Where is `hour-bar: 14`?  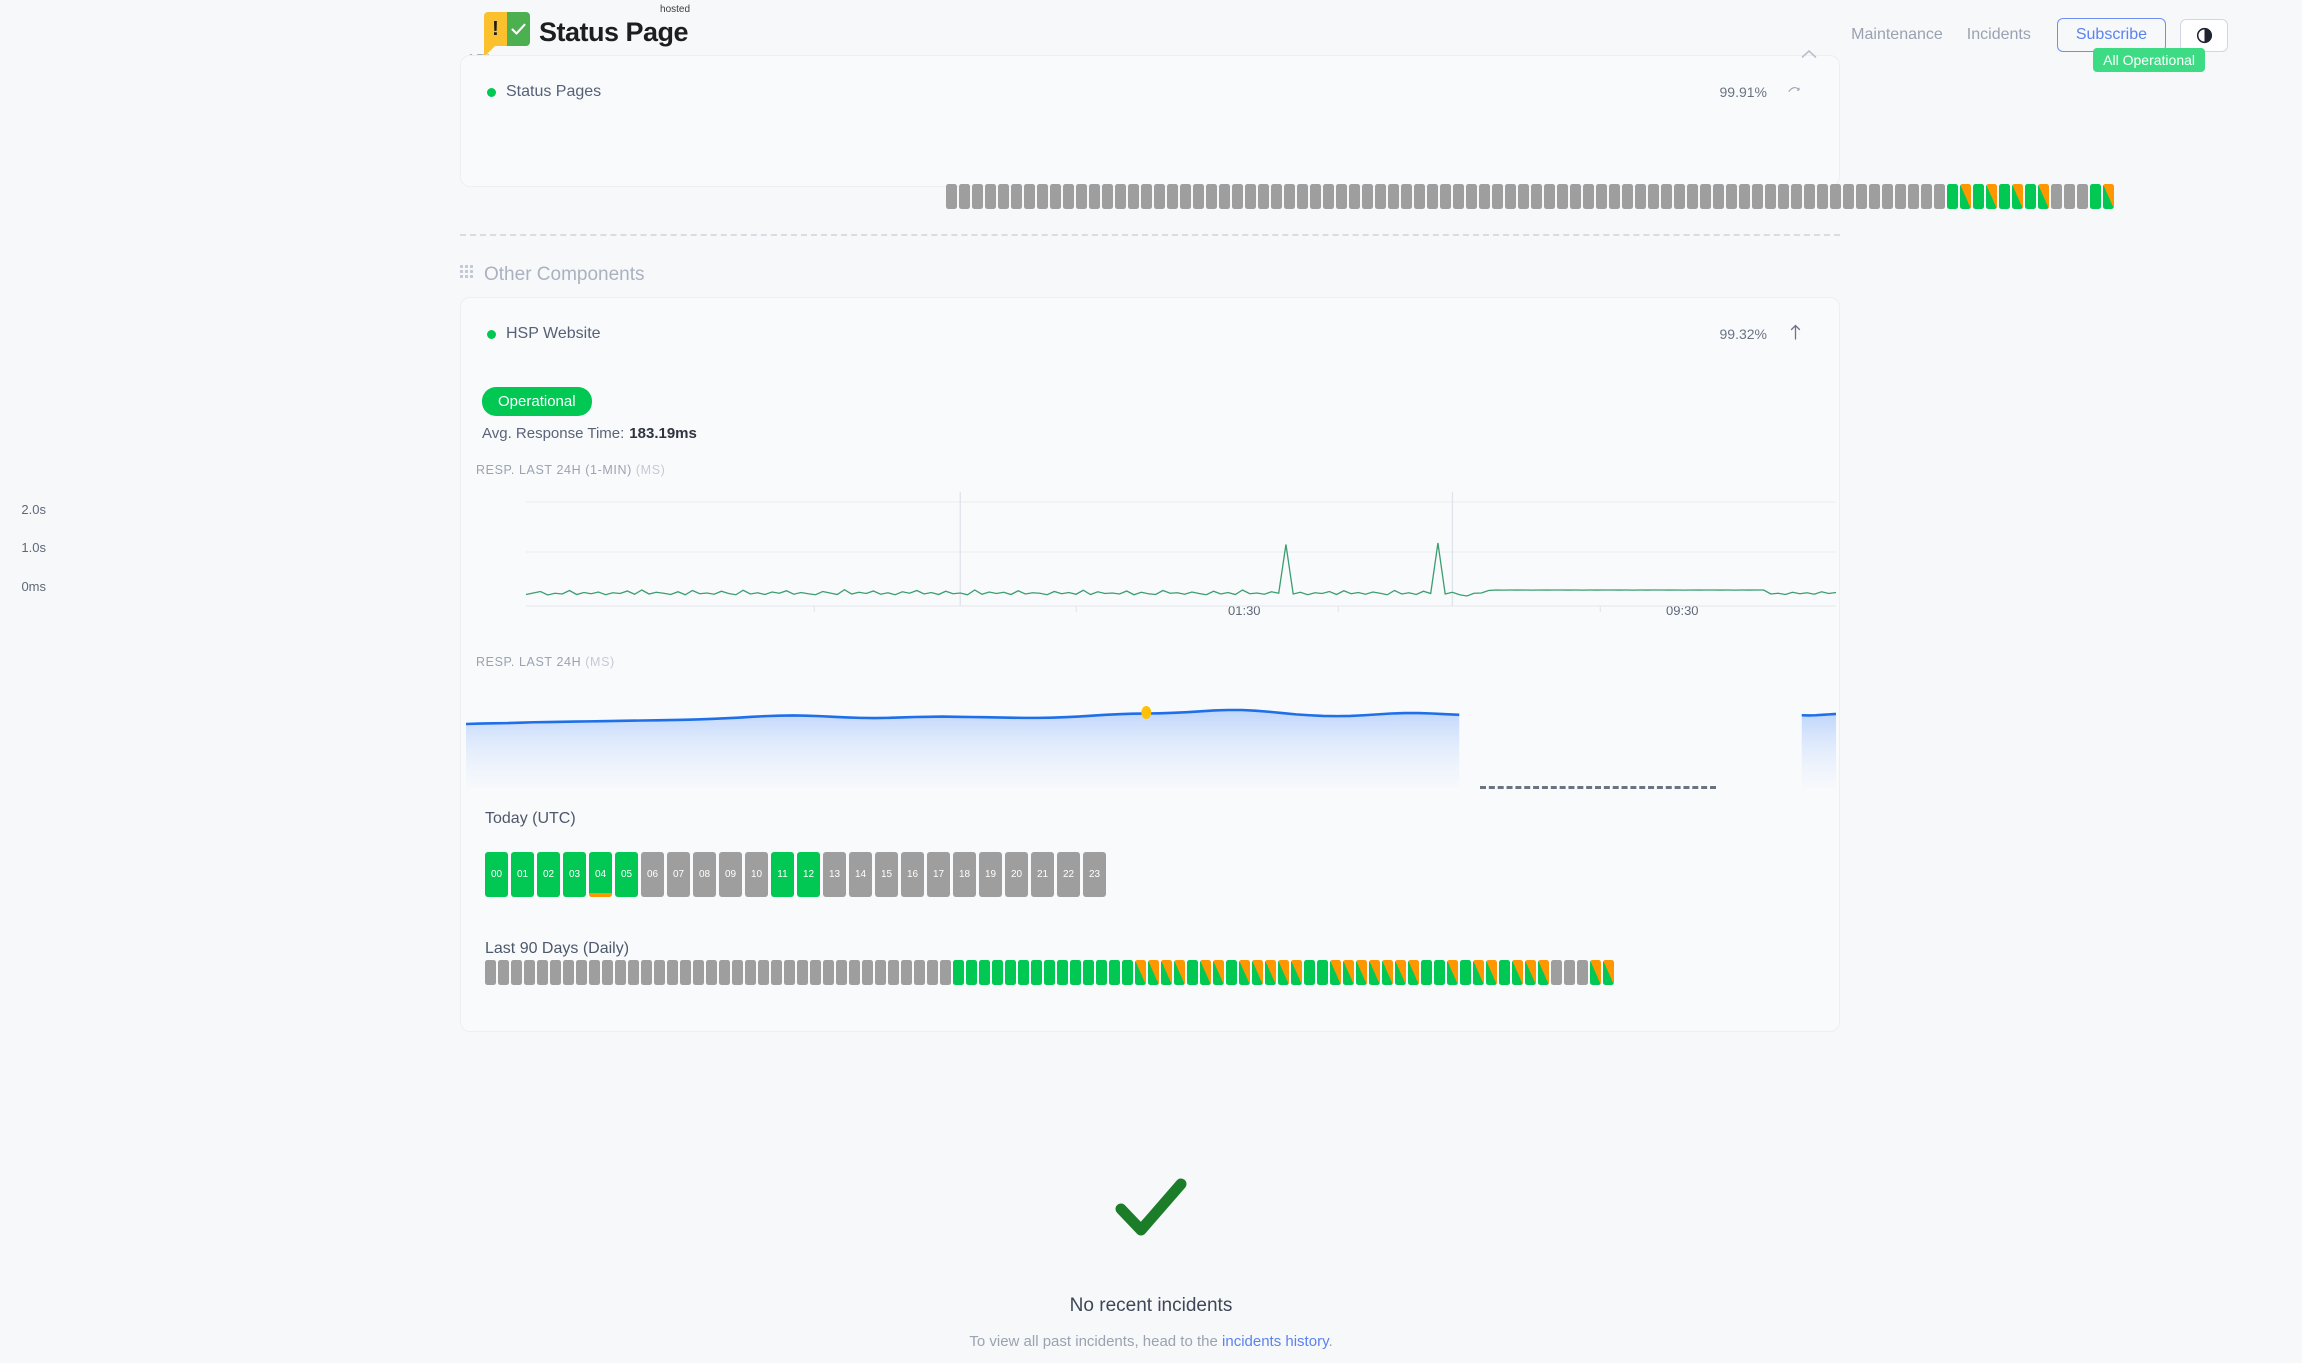 hour-bar: 14 is located at coordinates (860, 874).